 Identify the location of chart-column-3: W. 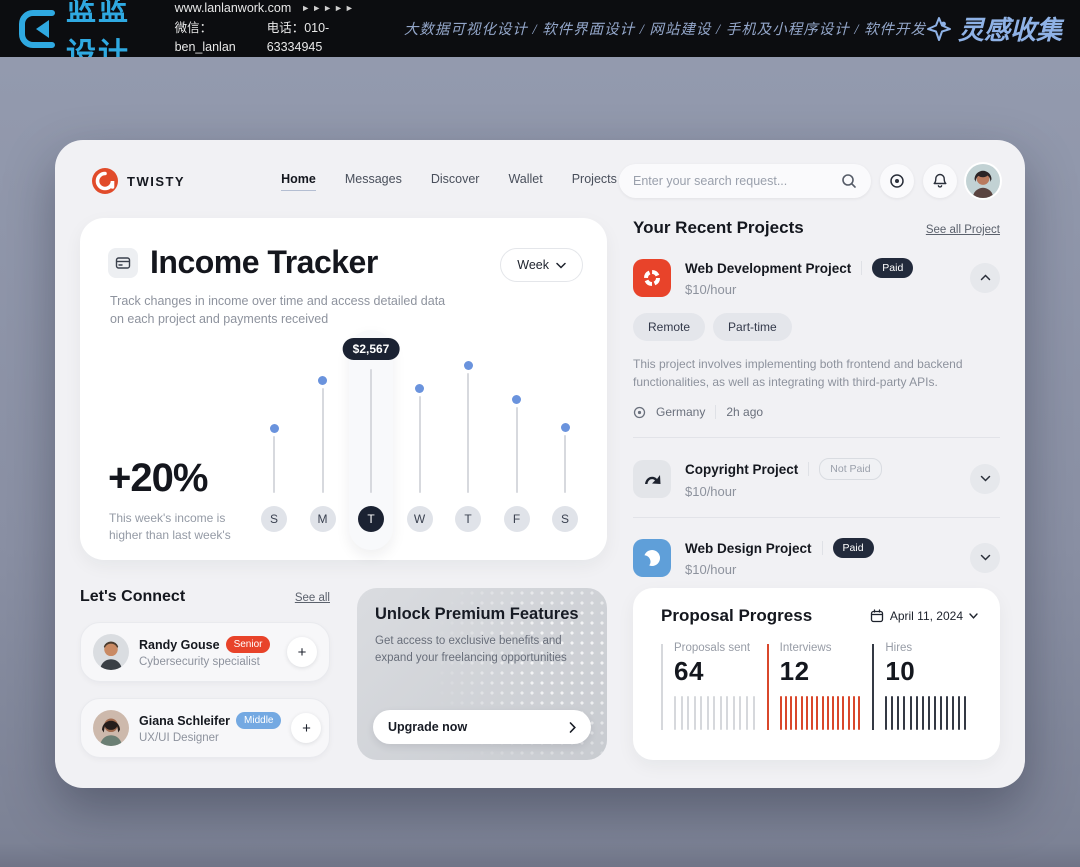
(420, 389).